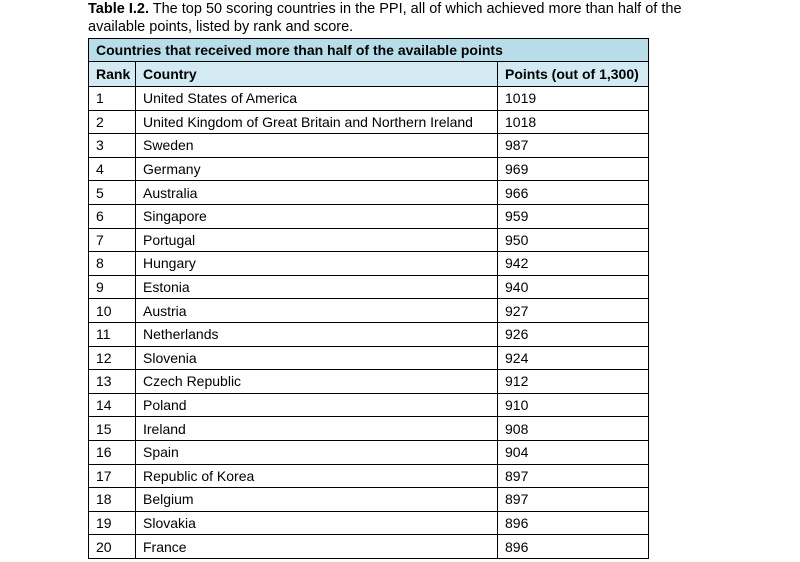 Image resolution: width=800 pixels, height=562 pixels. What do you see at coordinates (316, 381) in the screenshot?
I see `cell-country: Czech Republic` at bounding box center [316, 381].